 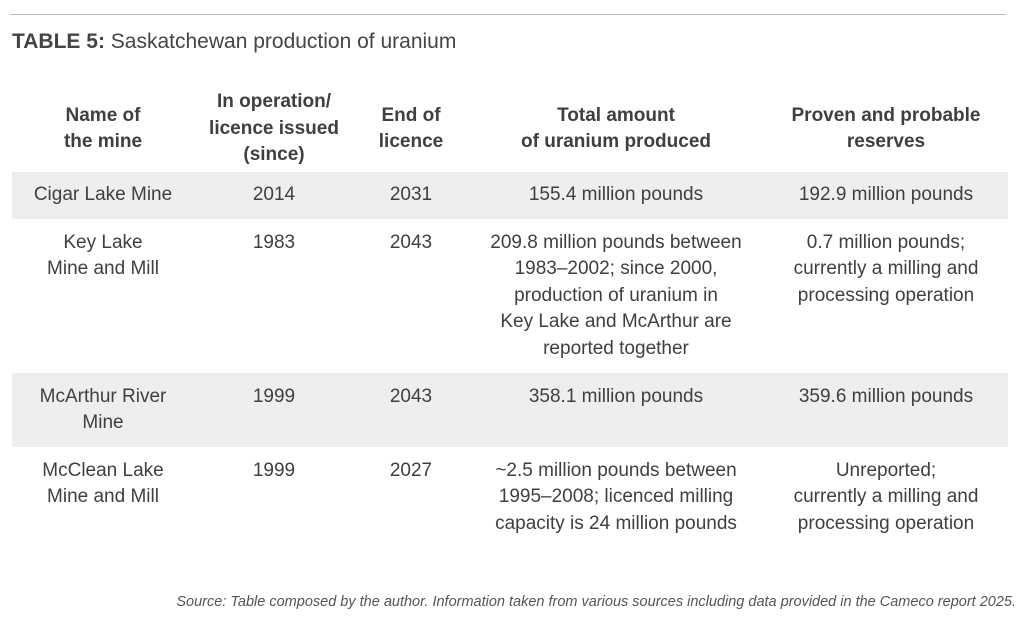 What do you see at coordinates (103, 141) in the screenshot?
I see `header-line: the mine` at bounding box center [103, 141].